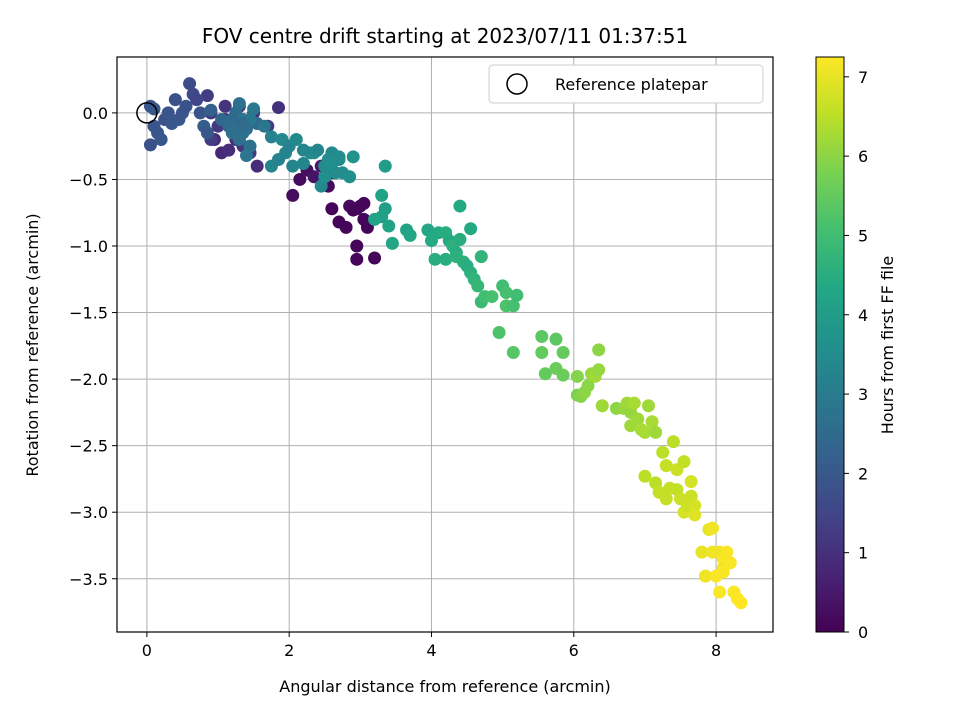 The width and height of the screenshot is (960, 720). I want to click on colorbar-tick-label: 0, so click(863, 632).